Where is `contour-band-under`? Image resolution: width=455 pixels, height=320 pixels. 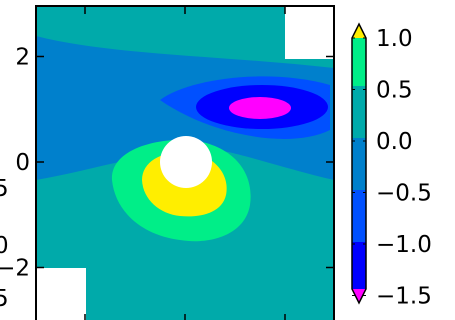
contour-band-under is located at coordinates (260, 108).